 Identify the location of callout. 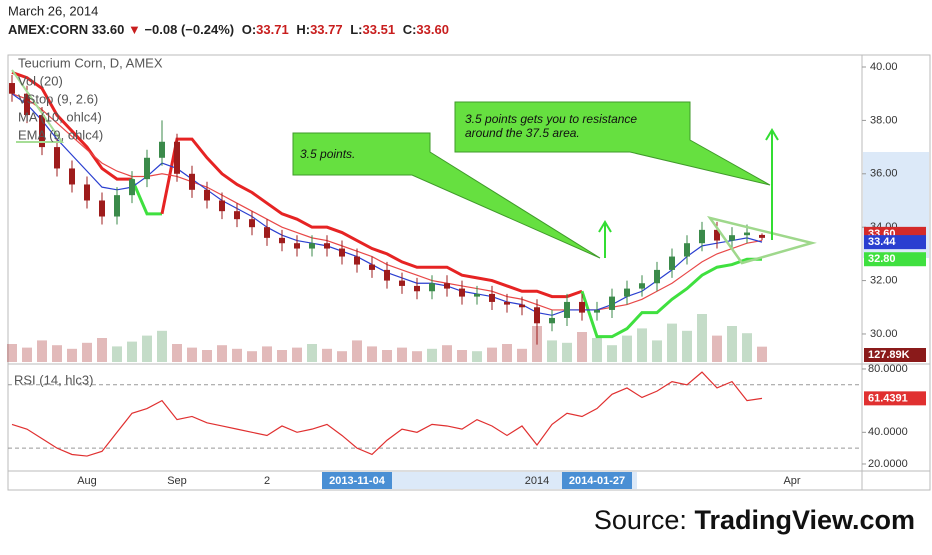
(612, 143).